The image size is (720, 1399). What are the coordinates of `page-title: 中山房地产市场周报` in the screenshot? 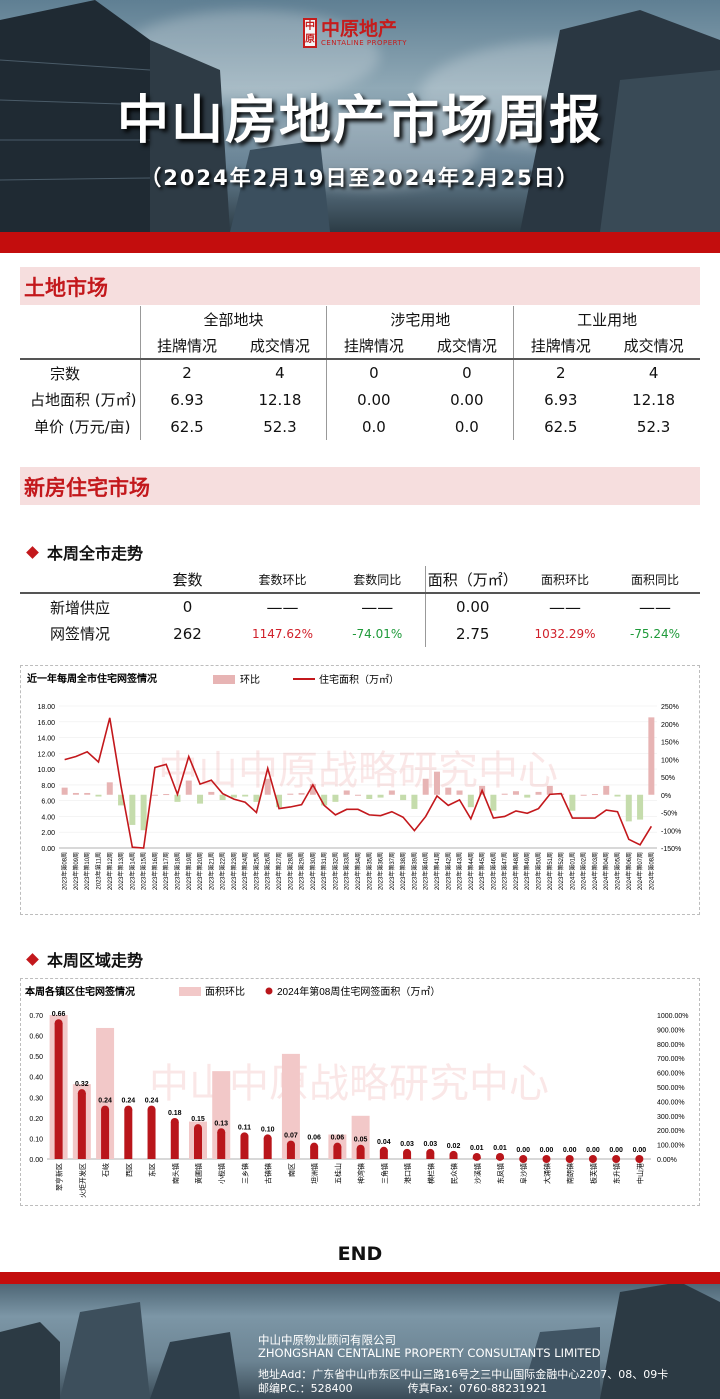 It's located at (359, 120).